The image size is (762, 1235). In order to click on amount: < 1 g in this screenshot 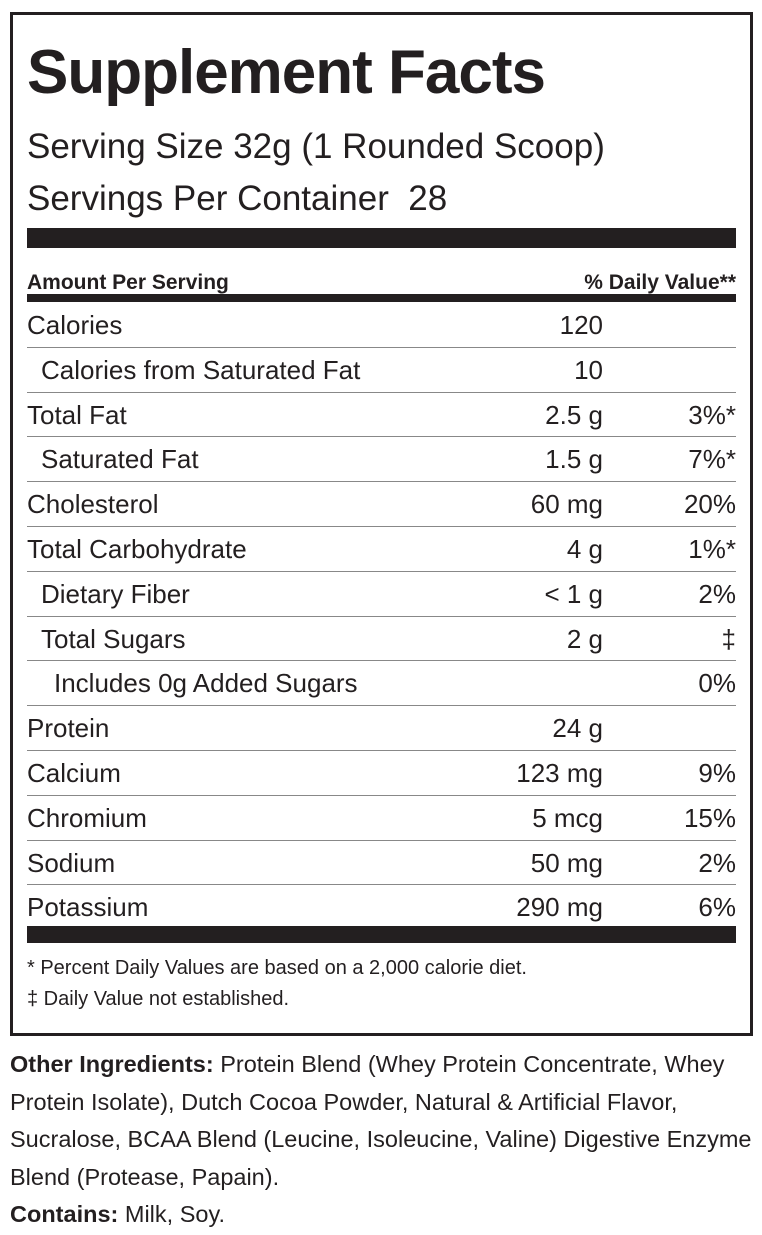, I will do `click(573, 593)`.